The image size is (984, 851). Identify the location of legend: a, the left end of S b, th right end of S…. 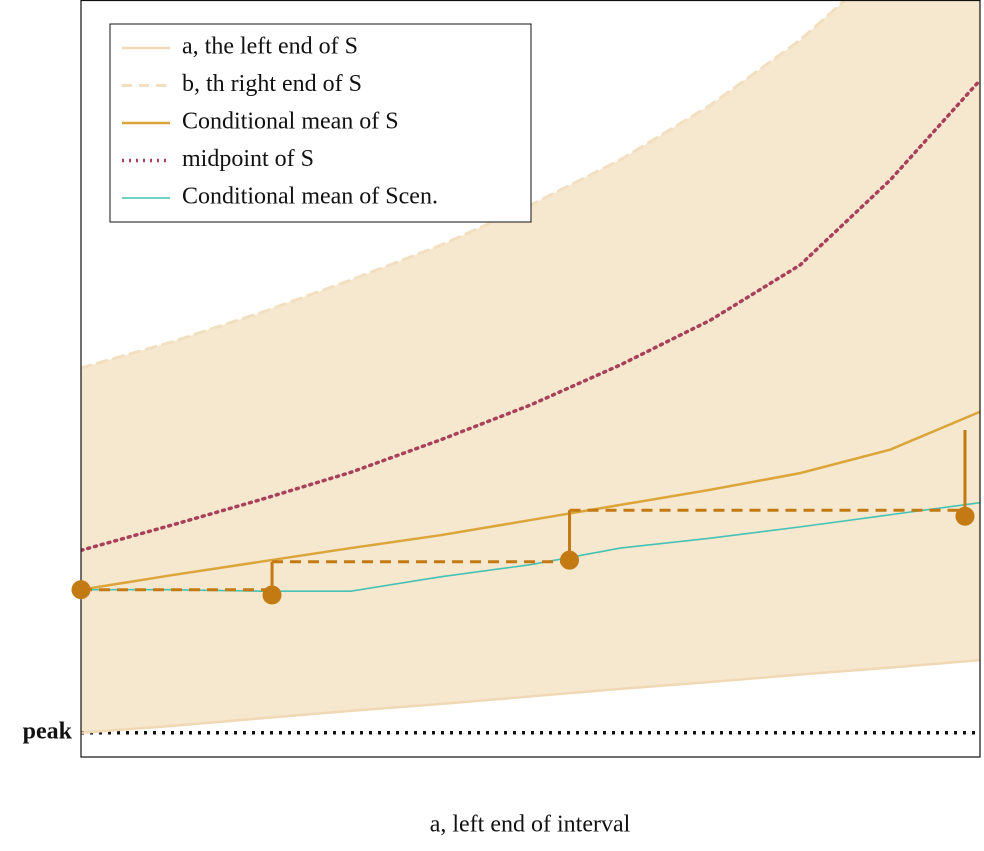
(320, 123).